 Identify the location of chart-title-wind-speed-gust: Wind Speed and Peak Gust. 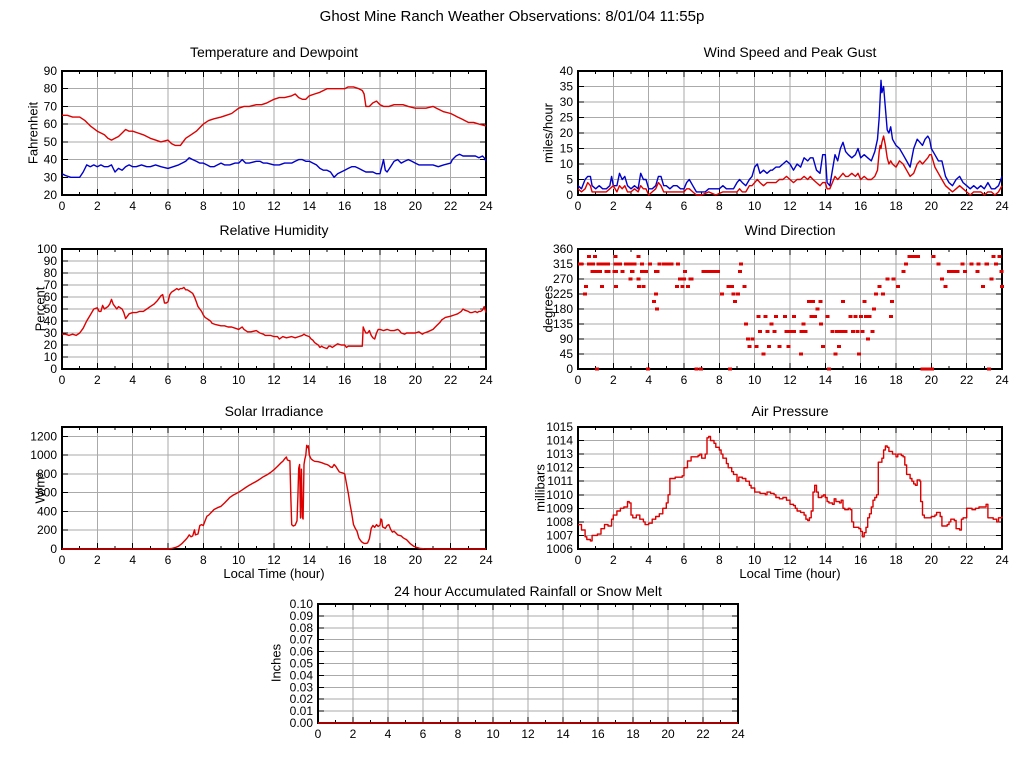
(790, 52).